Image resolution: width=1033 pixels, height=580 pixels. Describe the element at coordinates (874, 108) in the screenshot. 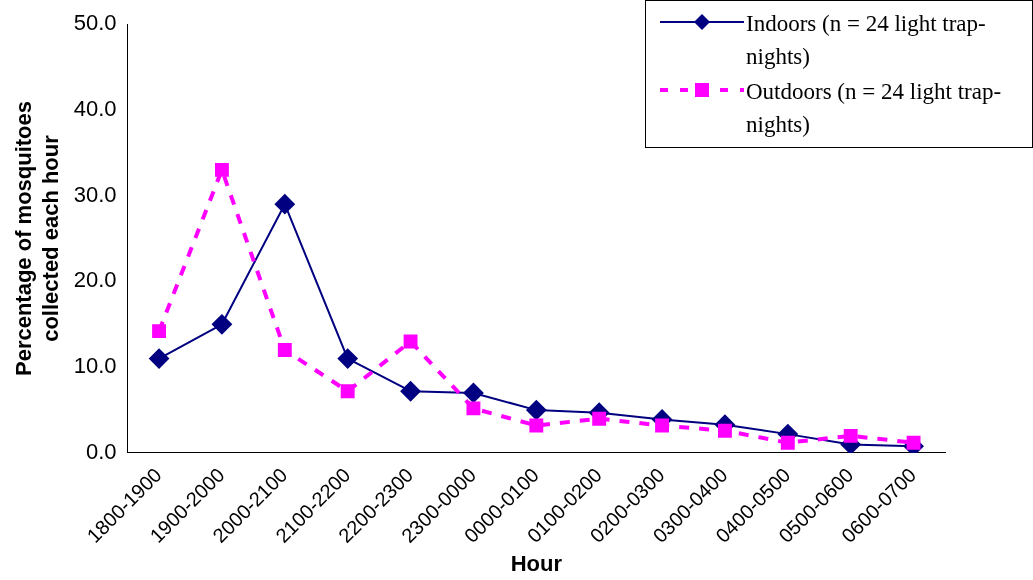

I see `legend-label: Outdoors (n = 24 light trap-nights)` at that location.